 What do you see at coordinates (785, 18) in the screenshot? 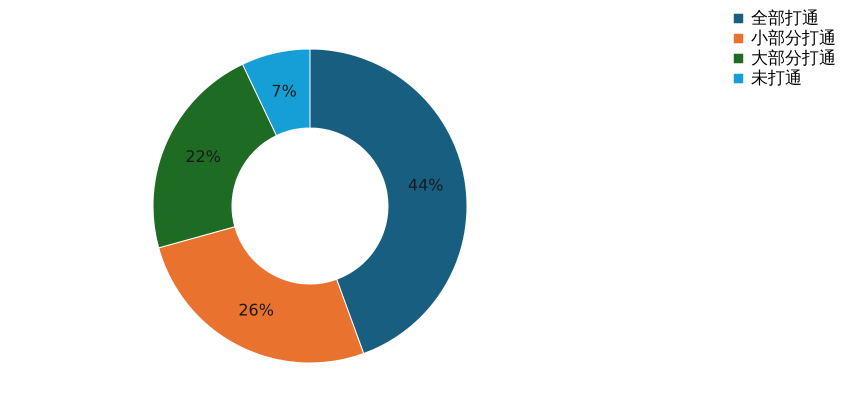
I see `legend-label: 全部打通` at bounding box center [785, 18].